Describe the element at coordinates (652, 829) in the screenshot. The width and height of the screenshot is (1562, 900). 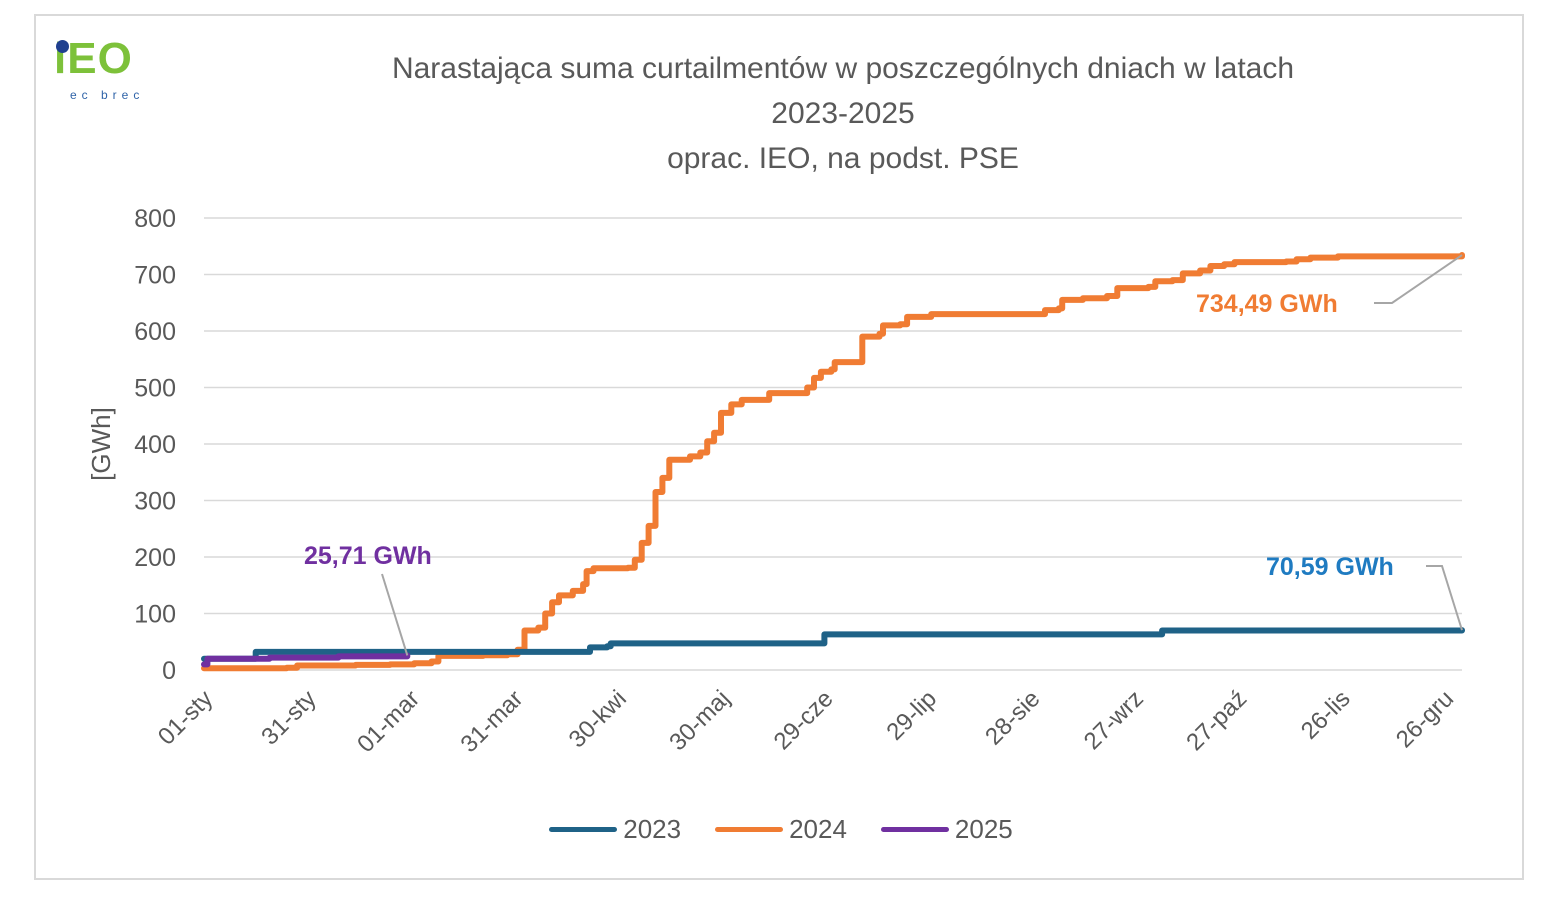
I see `legend-label-2023: 2023` at that location.